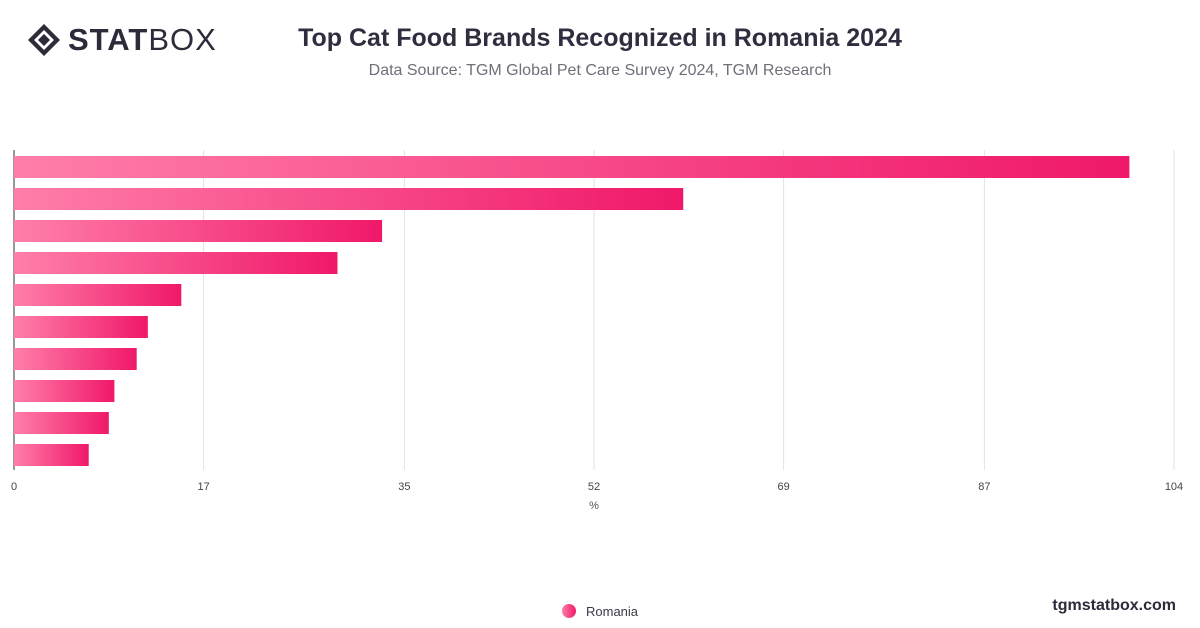  I want to click on x-tick-label: 87, so click(984, 487).